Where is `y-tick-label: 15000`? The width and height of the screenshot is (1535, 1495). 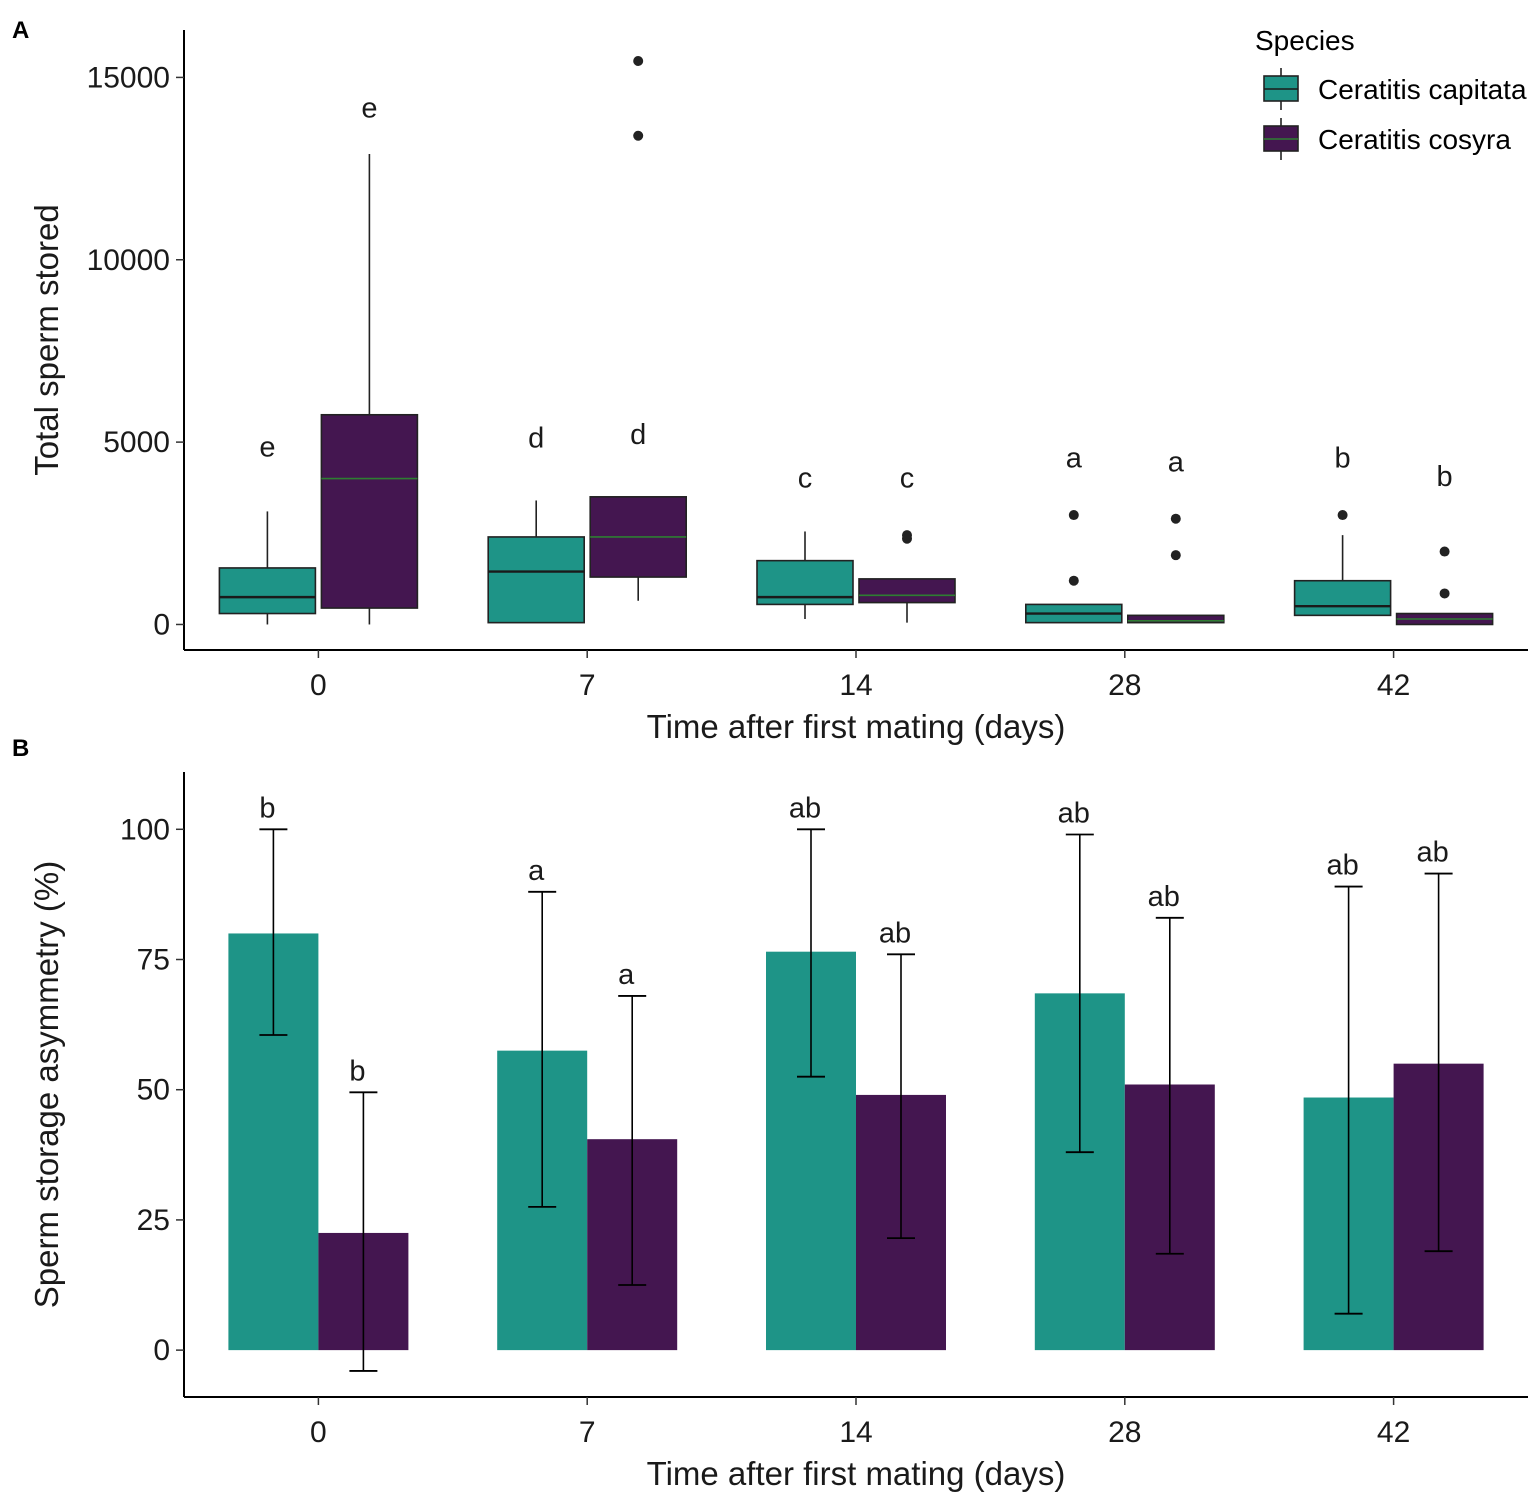 y-tick-label: 15000 is located at coordinates (128, 77).